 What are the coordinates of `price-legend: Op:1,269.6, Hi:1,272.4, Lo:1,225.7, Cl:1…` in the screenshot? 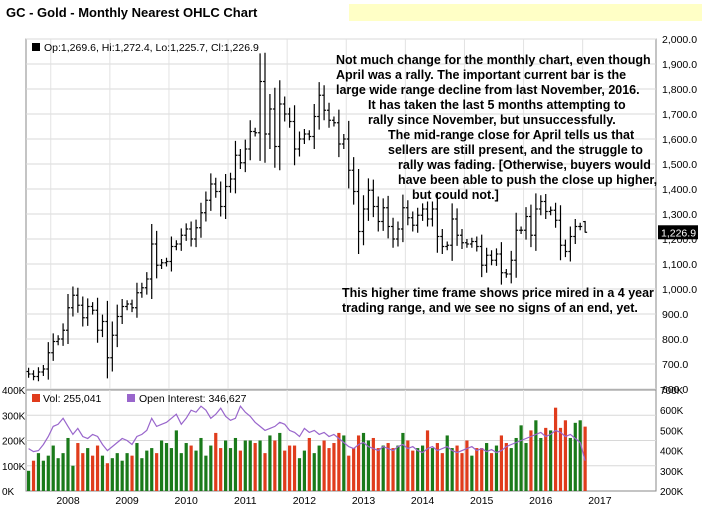 It's located at (151, 48).